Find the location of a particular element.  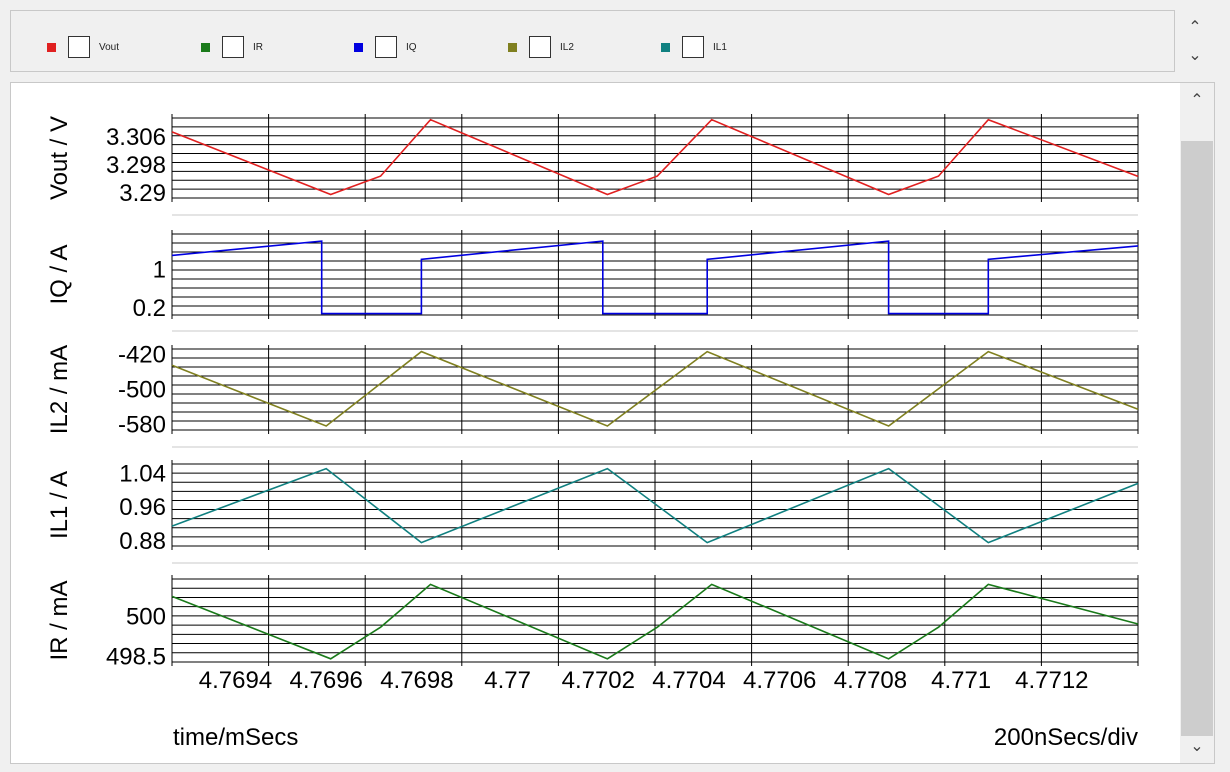

legend-spinner: ⌃ ⌄ is located at coordinates (1195, 41).